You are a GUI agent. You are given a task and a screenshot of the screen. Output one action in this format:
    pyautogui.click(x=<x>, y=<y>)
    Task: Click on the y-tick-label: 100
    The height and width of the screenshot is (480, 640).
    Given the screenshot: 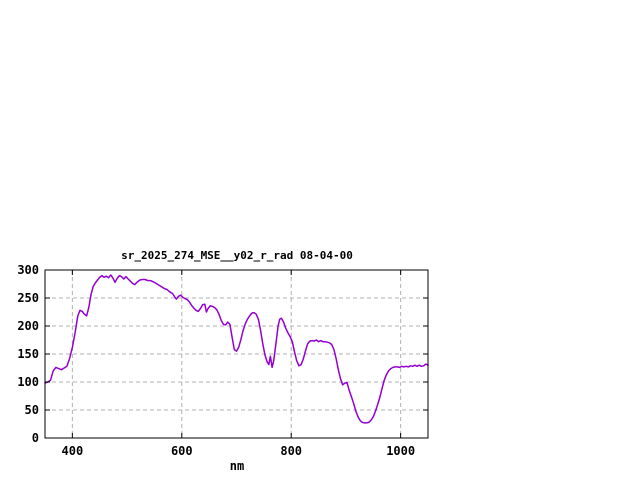 What is the action you would take?
    pyautogui.click(x=28, y=382)
    